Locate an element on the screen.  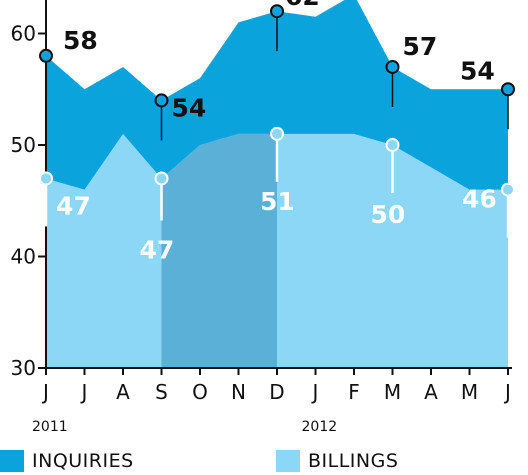
billings-label-2: 51 is located at coordinates (277, 201).